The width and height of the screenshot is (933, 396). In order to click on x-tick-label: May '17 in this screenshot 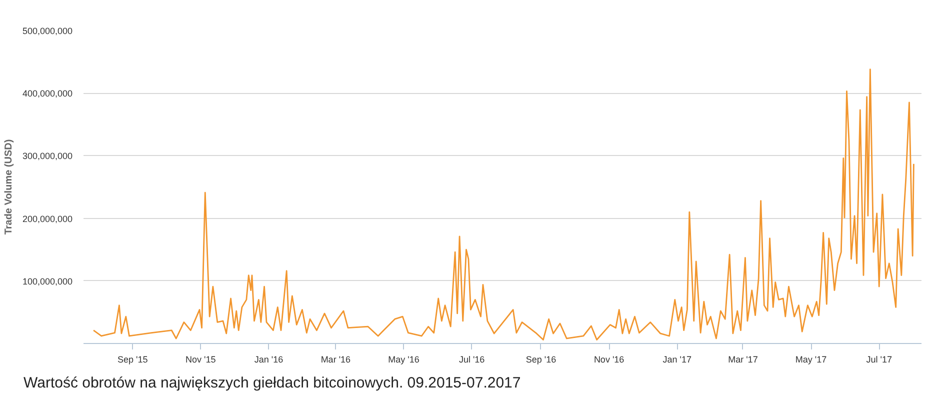, I will do `click(811, 359)`.